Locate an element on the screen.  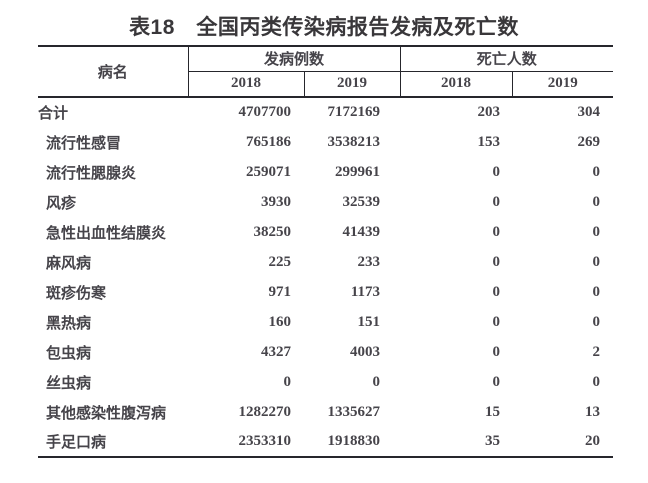
cases-2018-cell: 1282270 is located at coordinates (265, 411).